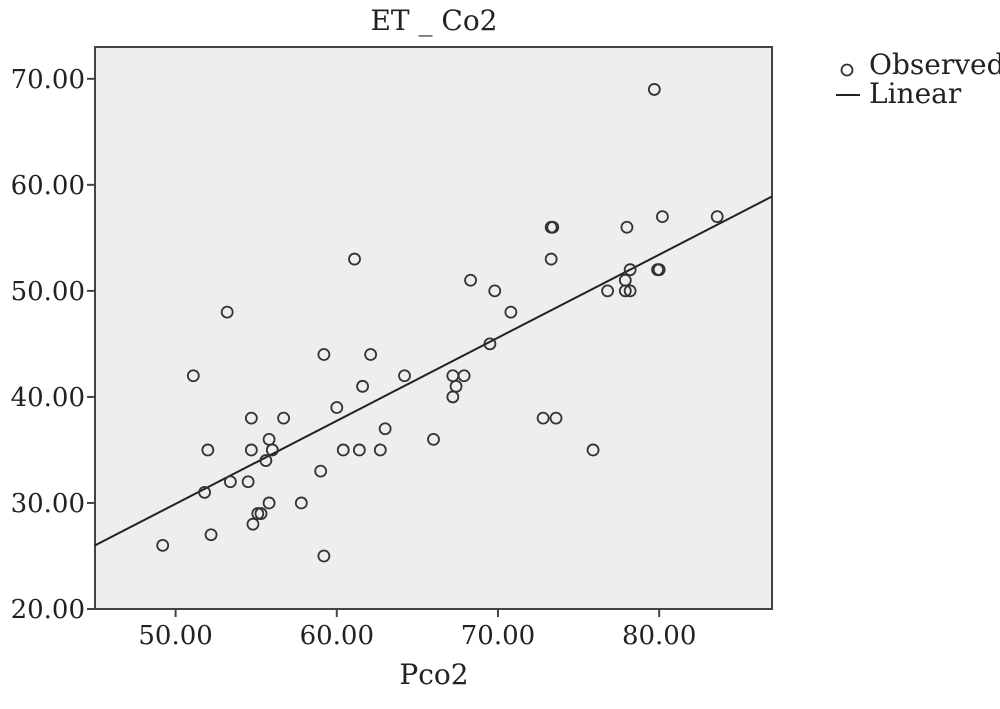 The width and height of the screenshot is (1000, 709). I want to click on legend: Observed Linear, so click(918, 79).